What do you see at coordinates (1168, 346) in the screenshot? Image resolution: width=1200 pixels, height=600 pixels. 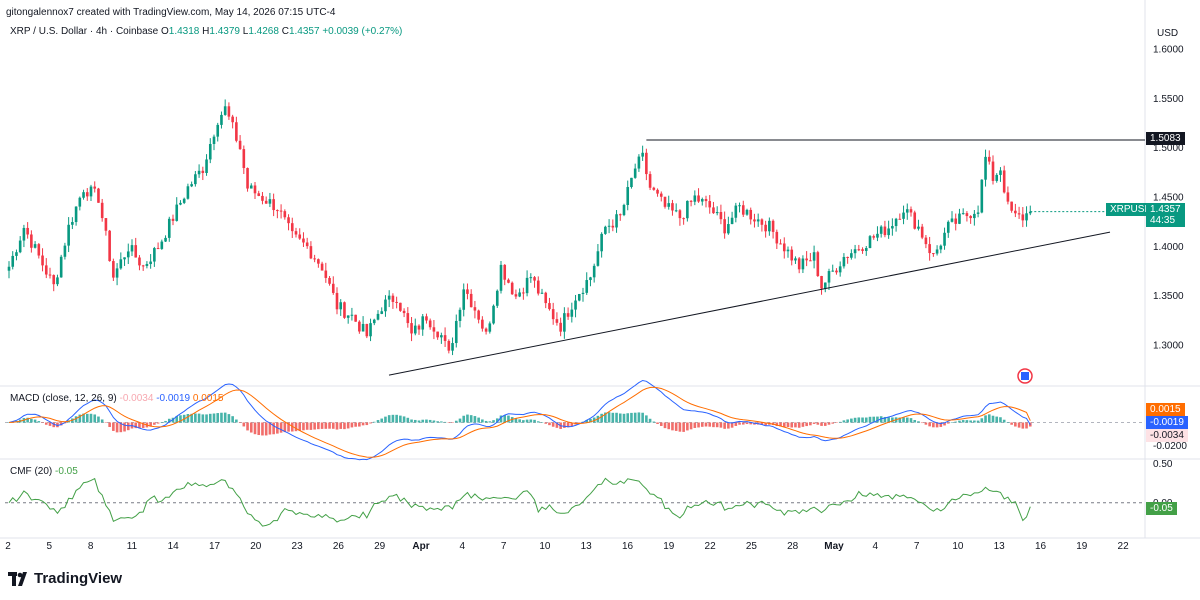 I see `price-tick-label: 1.3000` at bounding box center [1168, 346].